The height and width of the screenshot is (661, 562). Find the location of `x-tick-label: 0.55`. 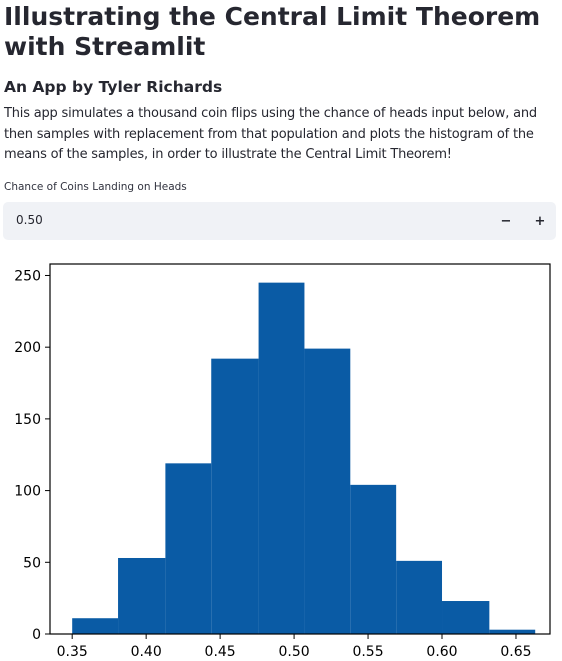

x-tick-label: 0.55 is located at coordinates (367, 652).